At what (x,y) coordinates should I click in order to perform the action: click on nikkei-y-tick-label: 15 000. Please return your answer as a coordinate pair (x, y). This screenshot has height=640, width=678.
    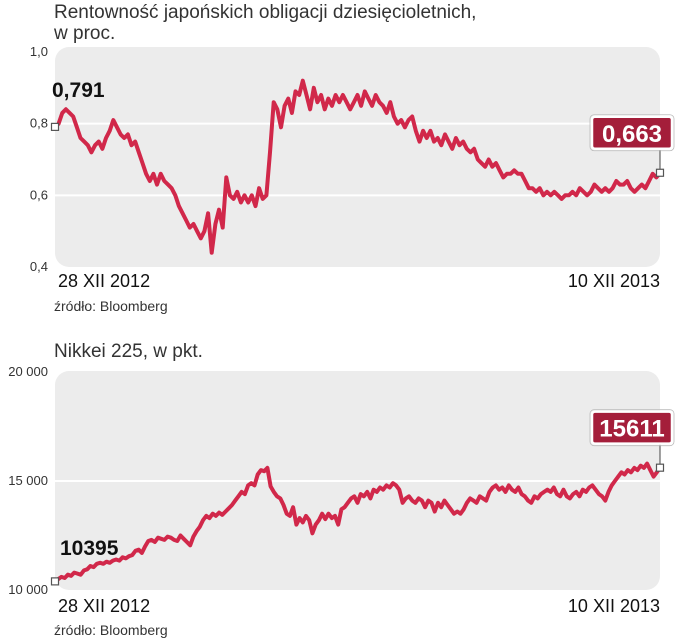
    Looking at the image, I should click on (28, 480).